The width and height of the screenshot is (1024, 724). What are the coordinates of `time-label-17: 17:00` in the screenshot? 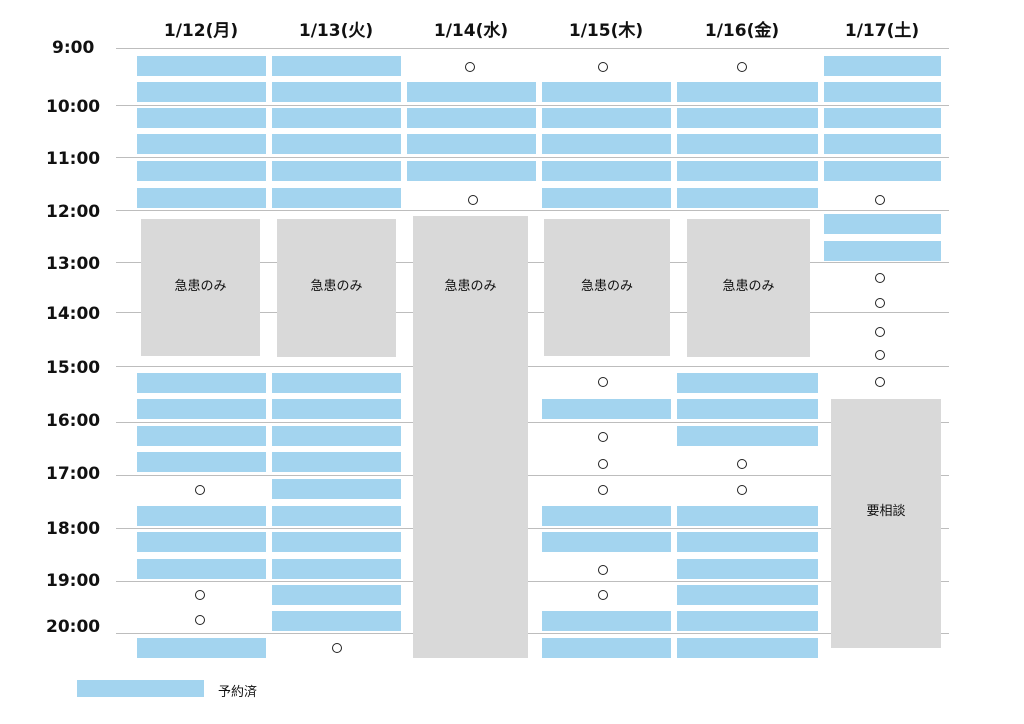 It's located at (73, 474).